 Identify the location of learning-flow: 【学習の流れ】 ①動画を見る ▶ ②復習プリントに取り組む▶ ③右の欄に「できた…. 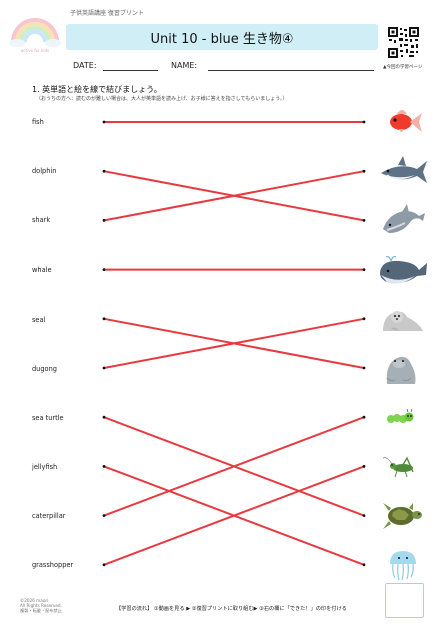
(231, 609).